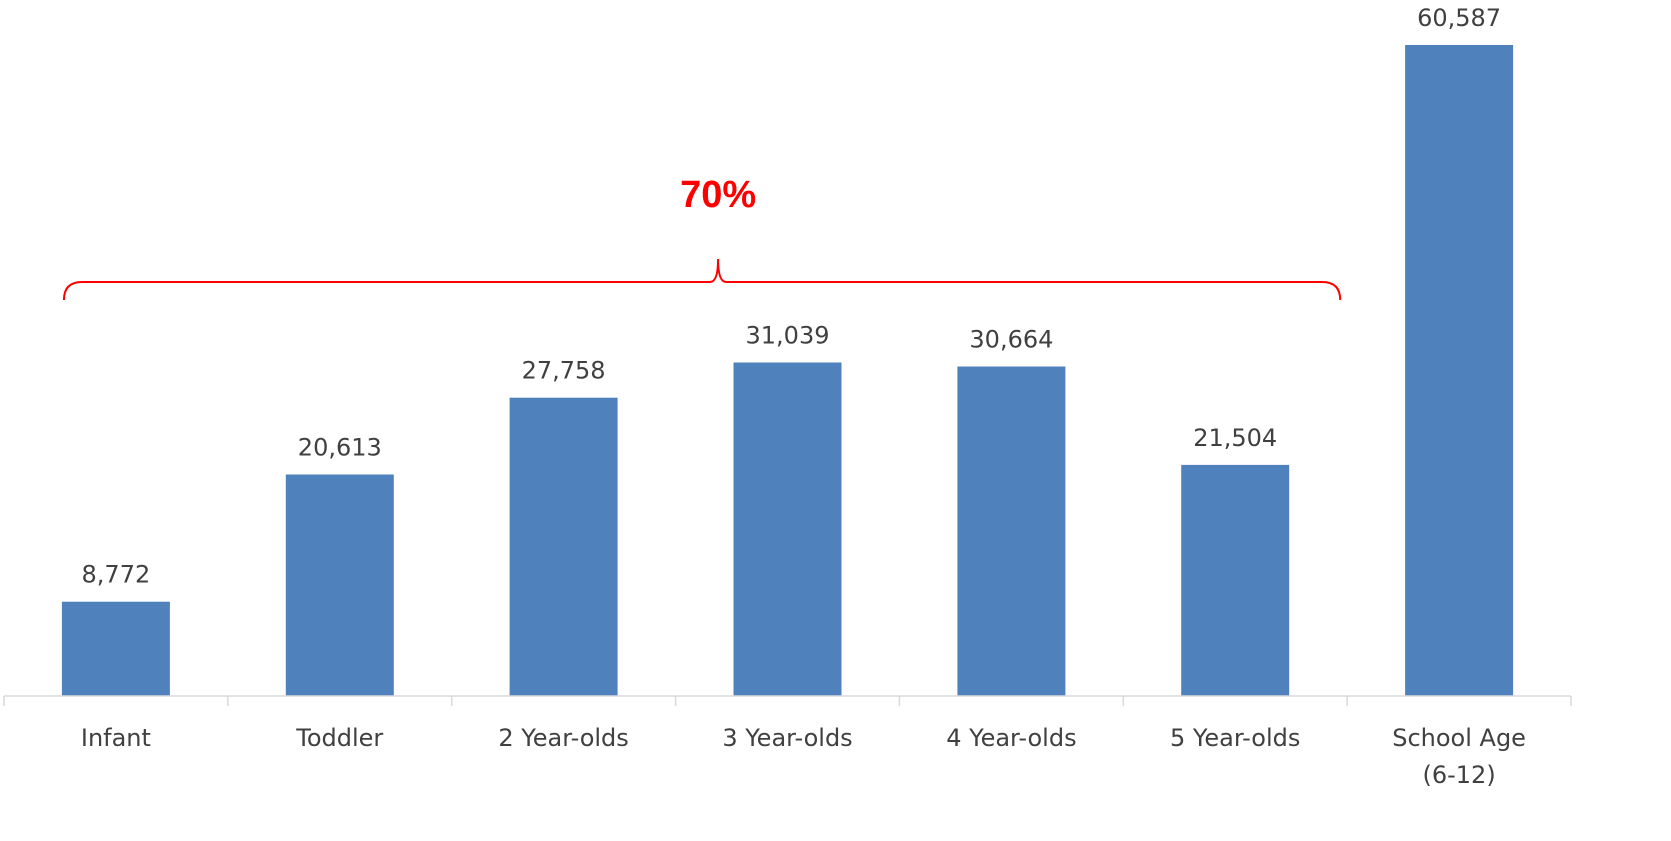 The image size is (1671, 841). Describe the element at coordinates (115, 648) in the screenshot. I see `bar-infant` at that location.